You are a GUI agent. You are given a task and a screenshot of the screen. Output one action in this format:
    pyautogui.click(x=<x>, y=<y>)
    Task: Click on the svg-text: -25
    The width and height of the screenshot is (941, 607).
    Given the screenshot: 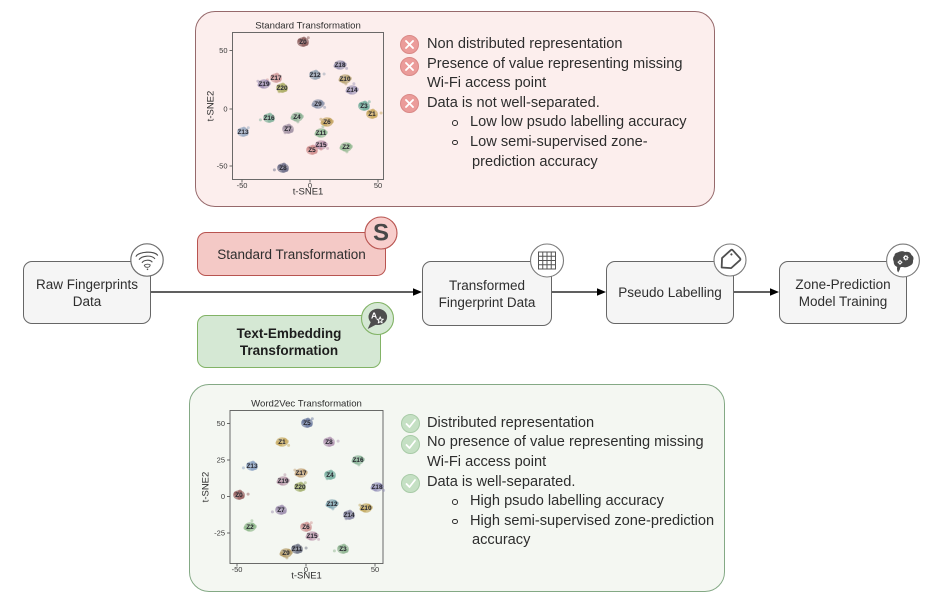 What is the action you would take?
    pyautogui.click(x=219, y=533)
    